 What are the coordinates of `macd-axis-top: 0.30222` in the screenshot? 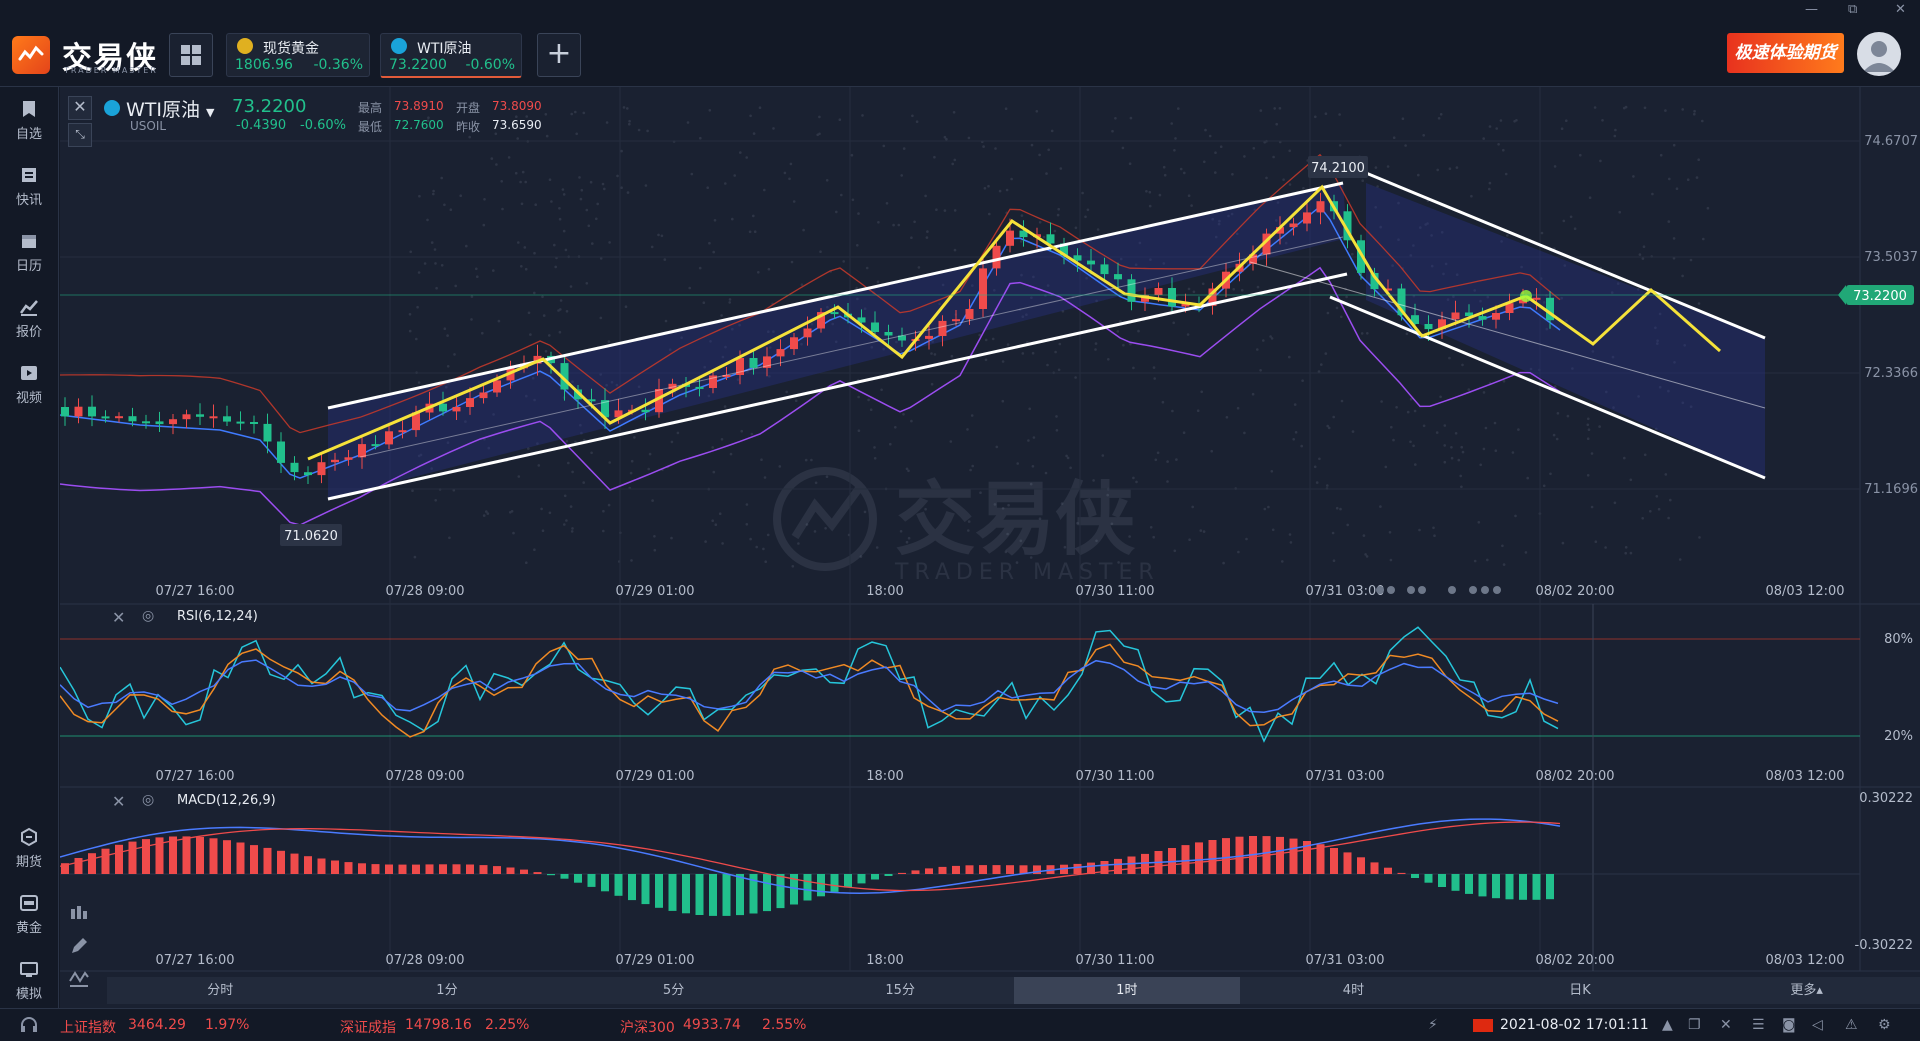 It's located at (1886, 798).